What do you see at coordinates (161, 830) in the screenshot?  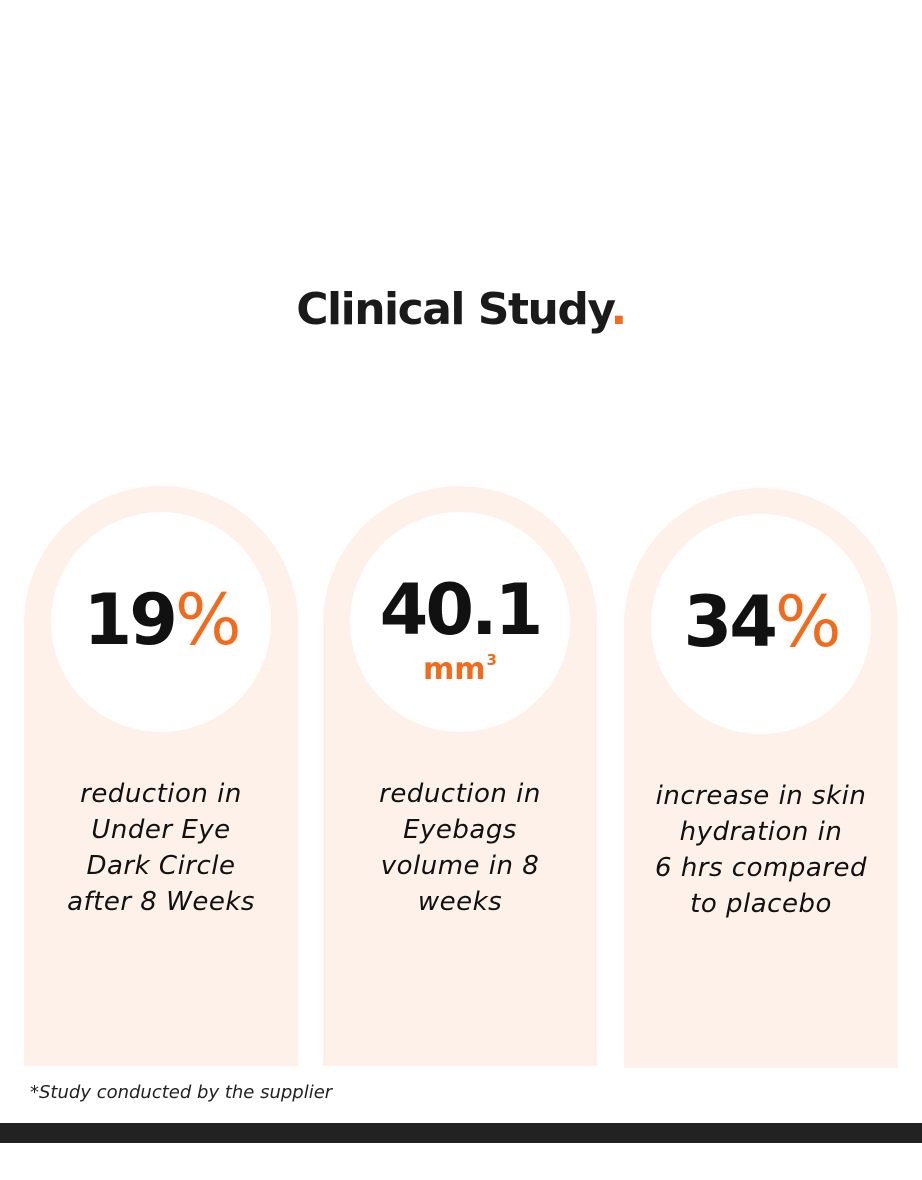 I see `description-line: Under Eye` at bounding box center [161, 830].